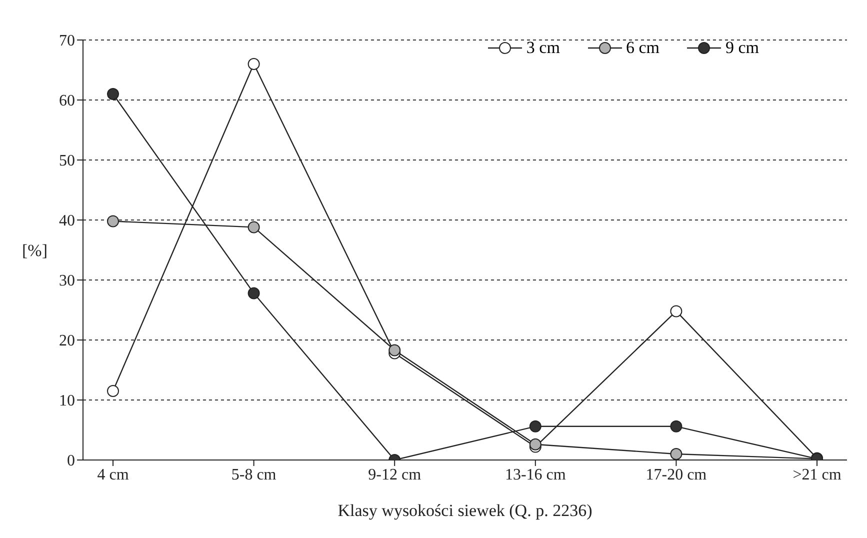 The image size is (867, 538). Describe the element at coordinates (677, 475) in the screenshot. I see `x-tick-label: 17-20 cm` at that location.